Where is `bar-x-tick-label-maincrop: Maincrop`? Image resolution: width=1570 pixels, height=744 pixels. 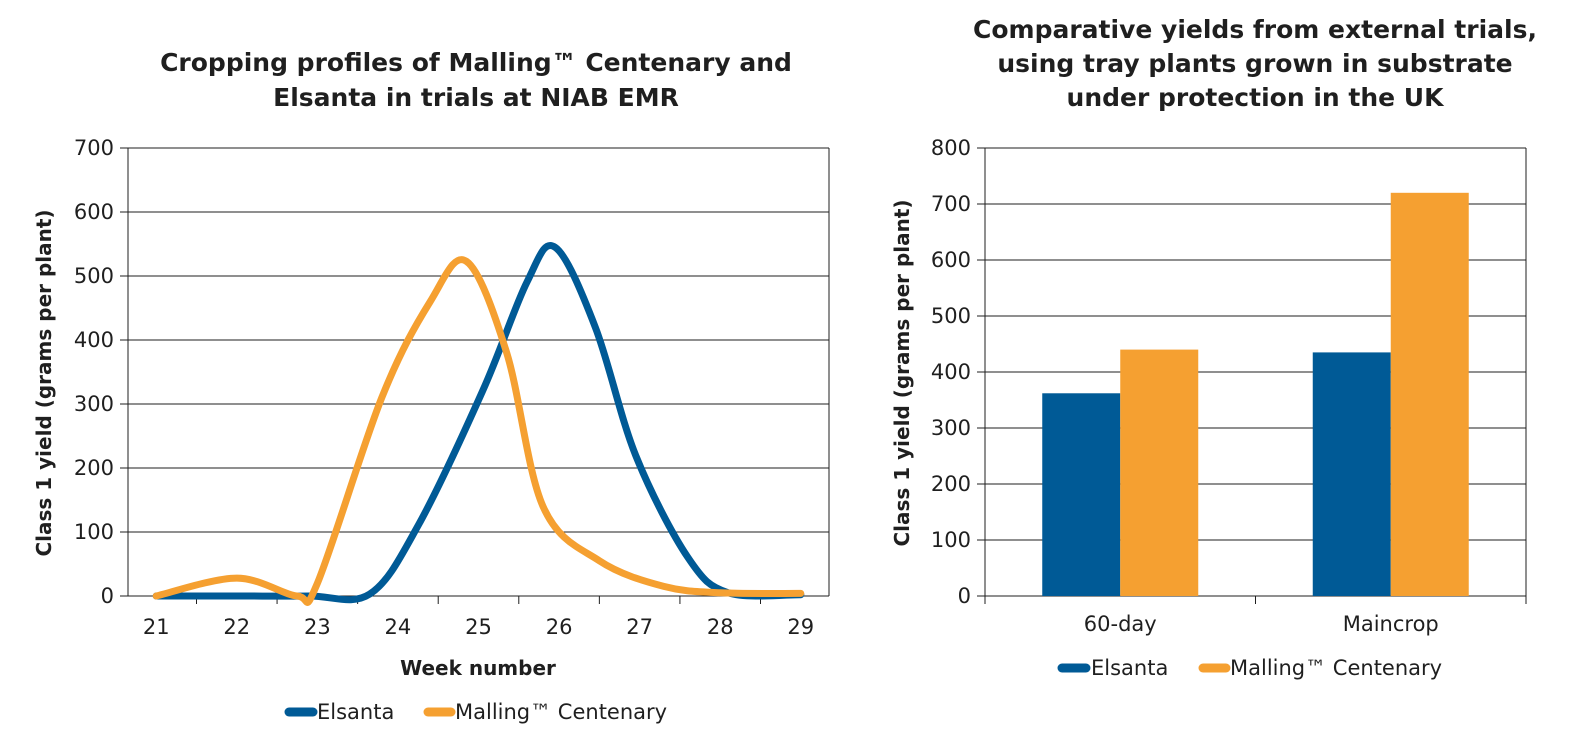 bar-x-tick-label-maincrop: Maincrop is located at coordinates (1391, 624).